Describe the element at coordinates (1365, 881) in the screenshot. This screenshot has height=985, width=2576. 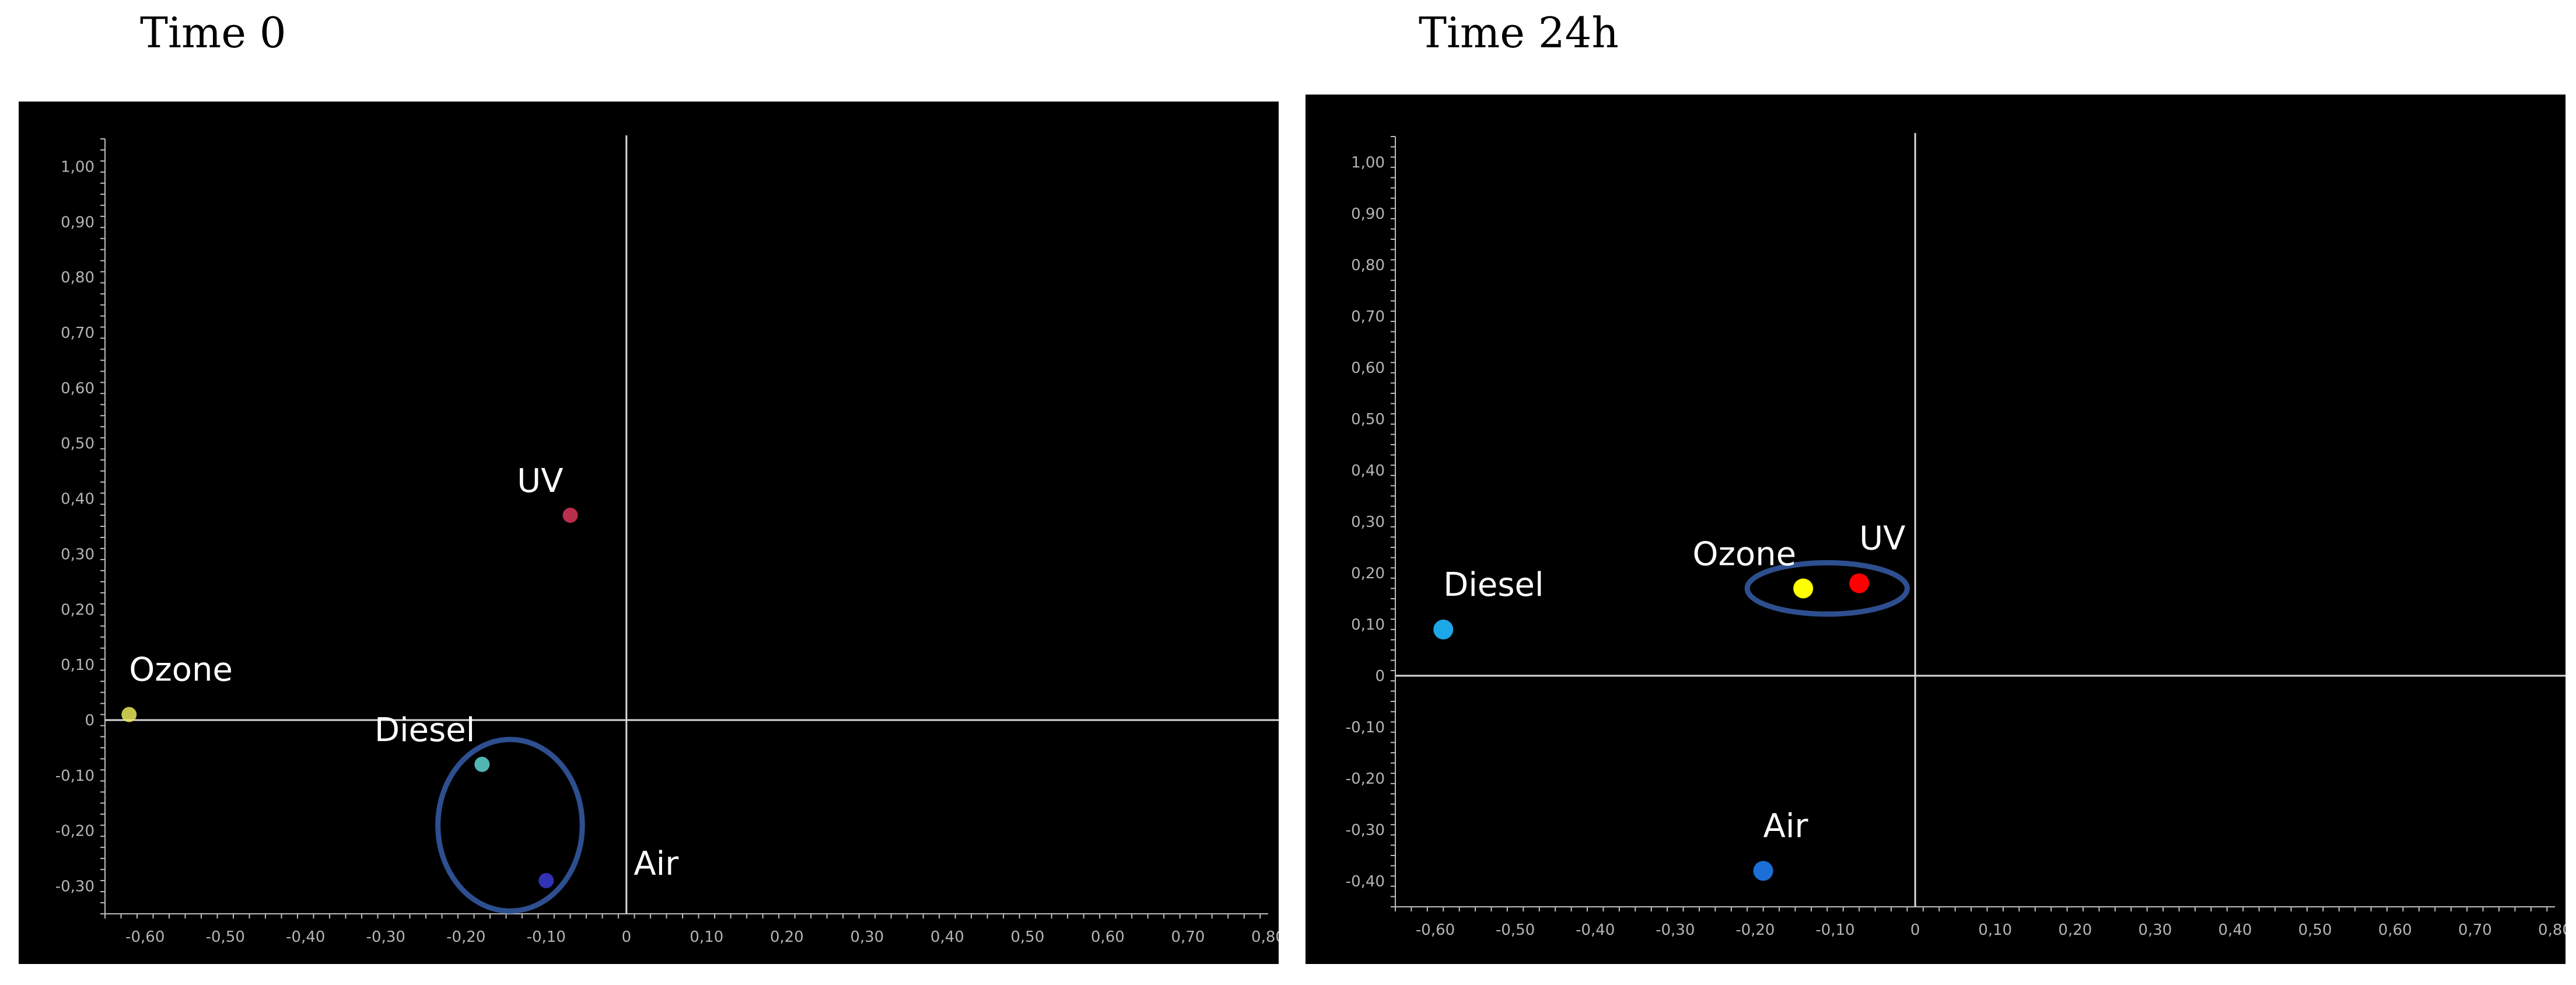
I see `y-tick-label: -0,40` at that location.